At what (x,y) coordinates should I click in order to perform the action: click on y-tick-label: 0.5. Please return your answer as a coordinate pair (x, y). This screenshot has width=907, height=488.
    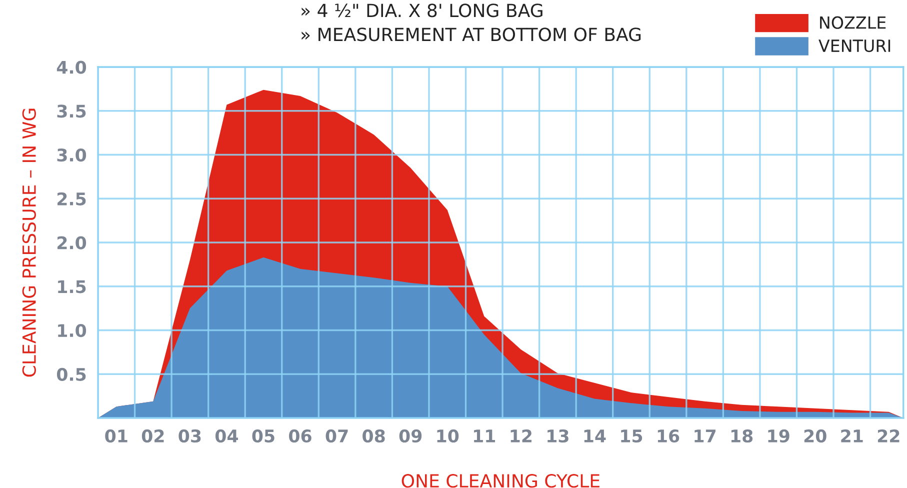
    Looking at the image, I should click on (71, 374).